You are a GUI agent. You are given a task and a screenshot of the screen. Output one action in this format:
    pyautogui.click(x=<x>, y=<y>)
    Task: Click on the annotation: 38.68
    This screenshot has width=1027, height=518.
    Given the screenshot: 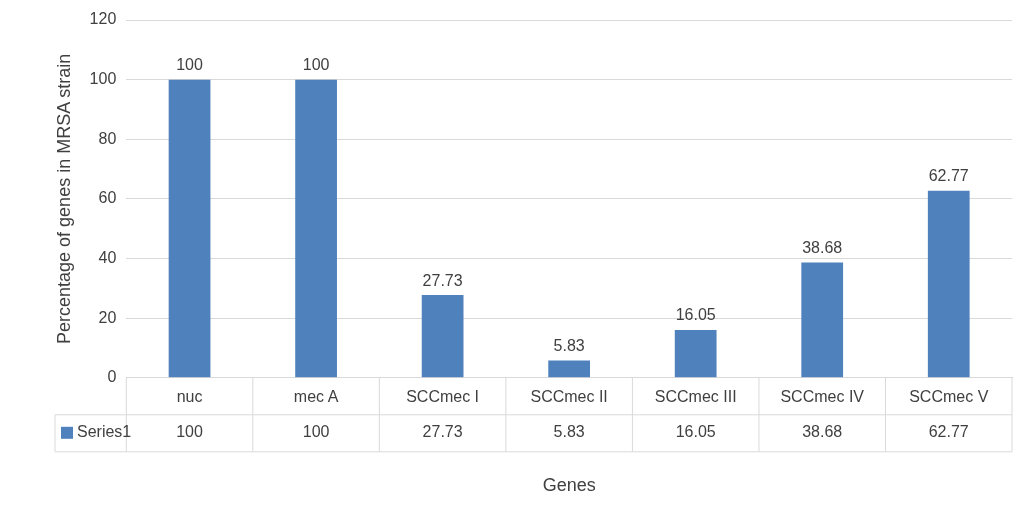 What is the action you would take?
    pyautogui.click(x=822, y=247)
    